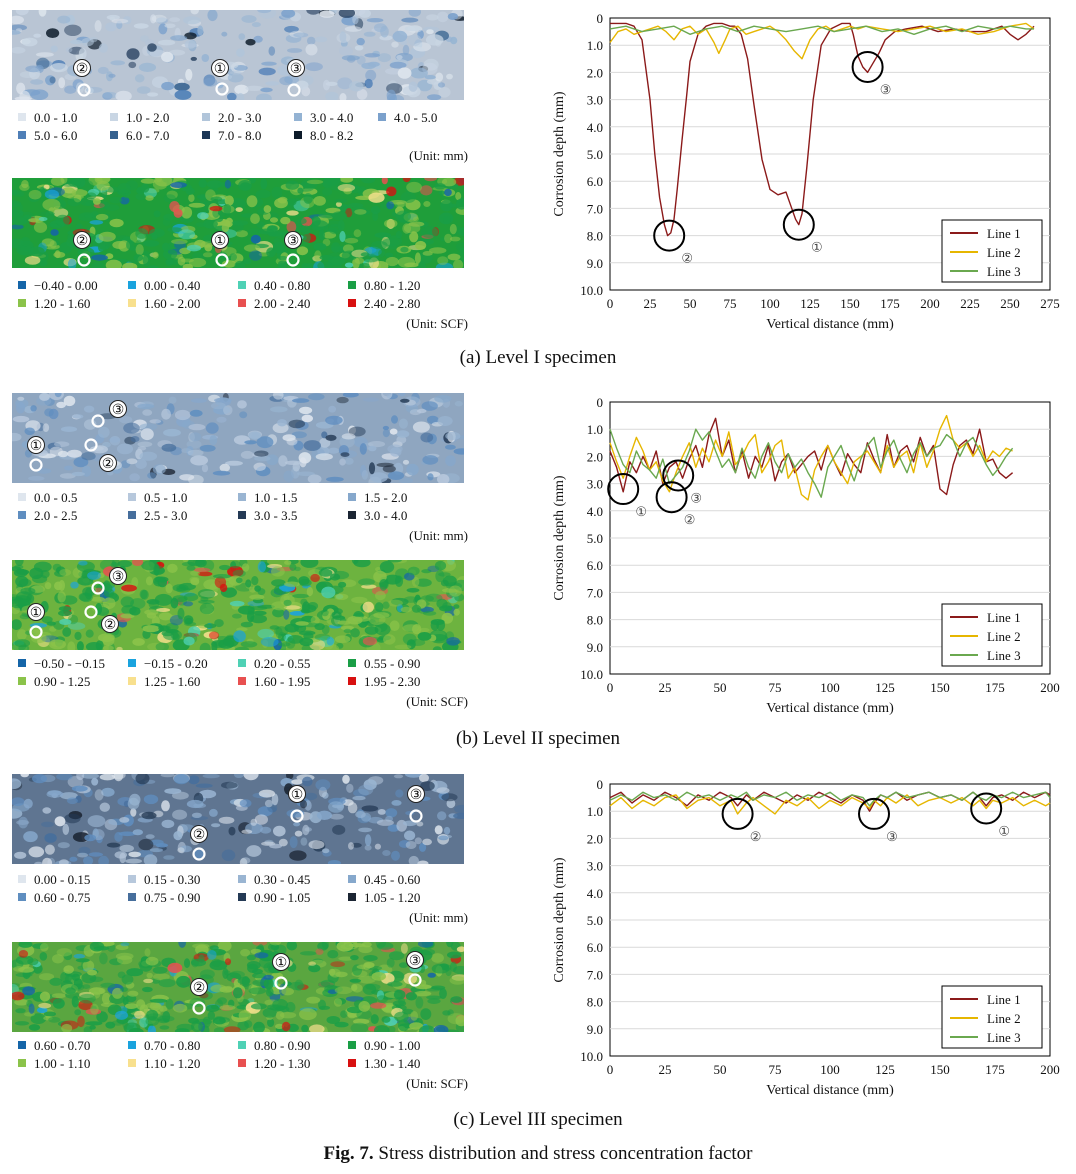 This screenshot has width=1076, height=1174. Describe the element at coordinates (1004, 655) in the screenshot. I see `chart-legend-label: Line 3` at that location.